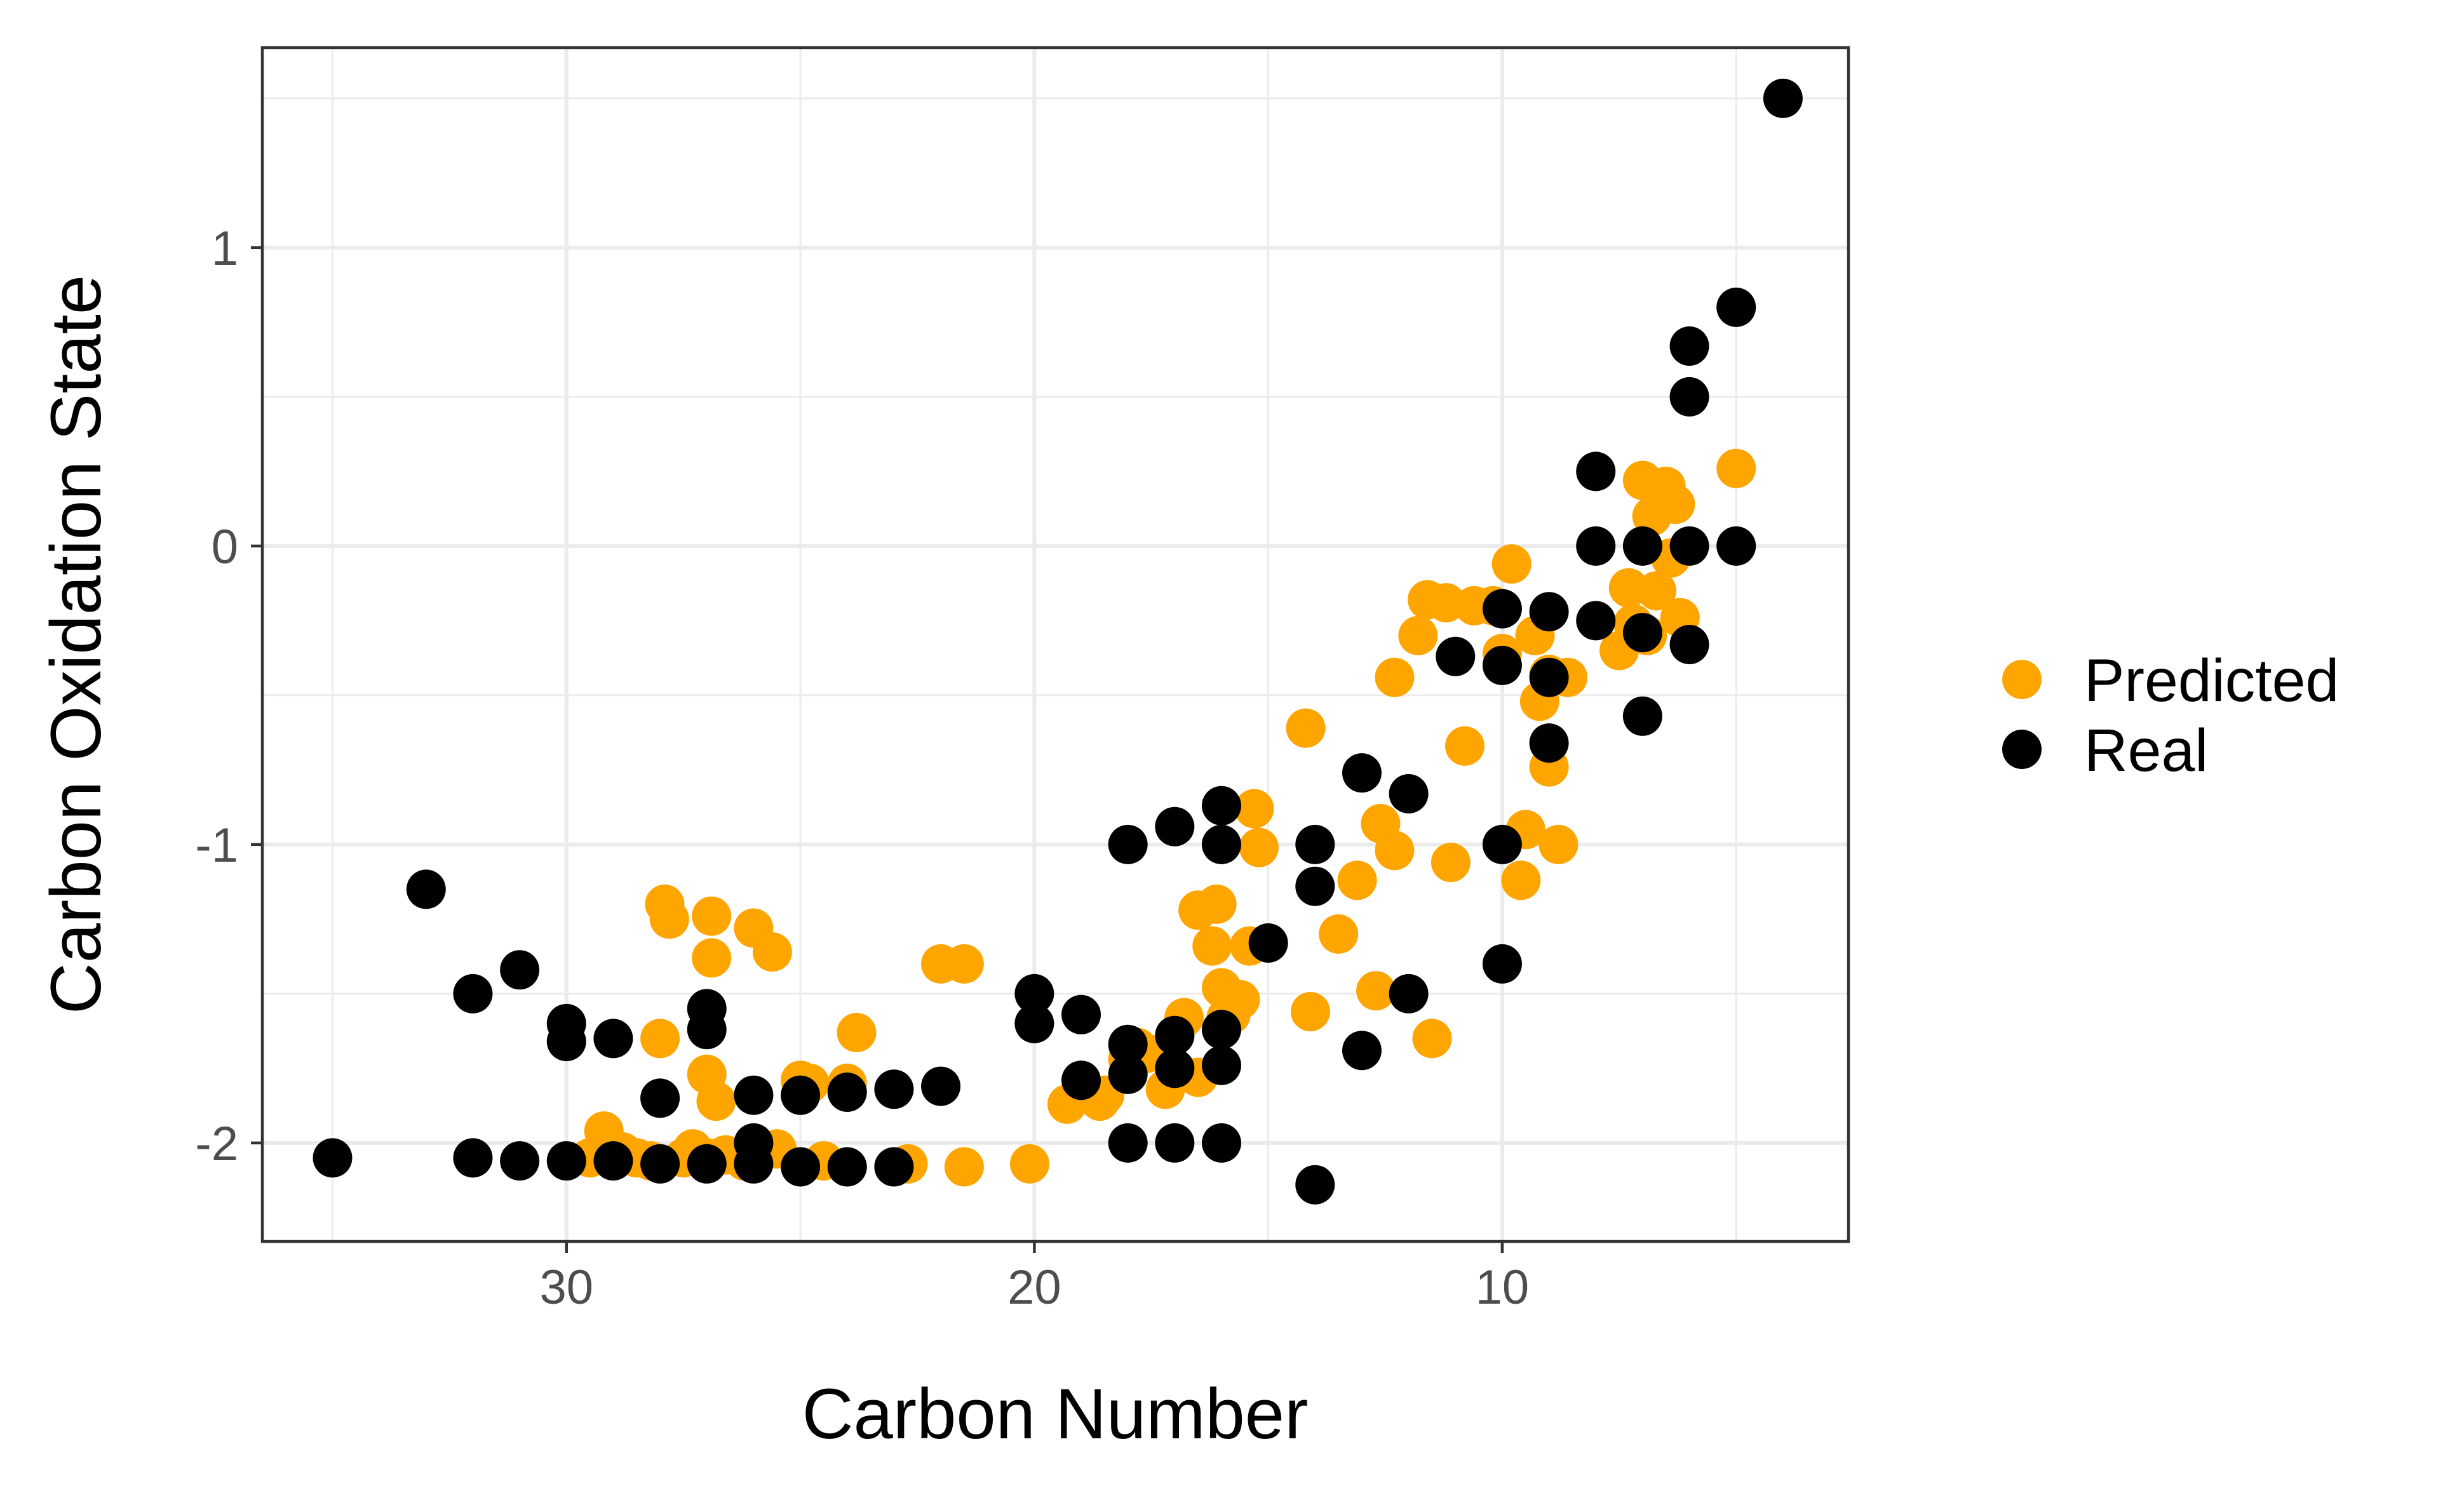  I want to click on y-axis-ticks: 1 0 -1 -2, so click(228, 696).